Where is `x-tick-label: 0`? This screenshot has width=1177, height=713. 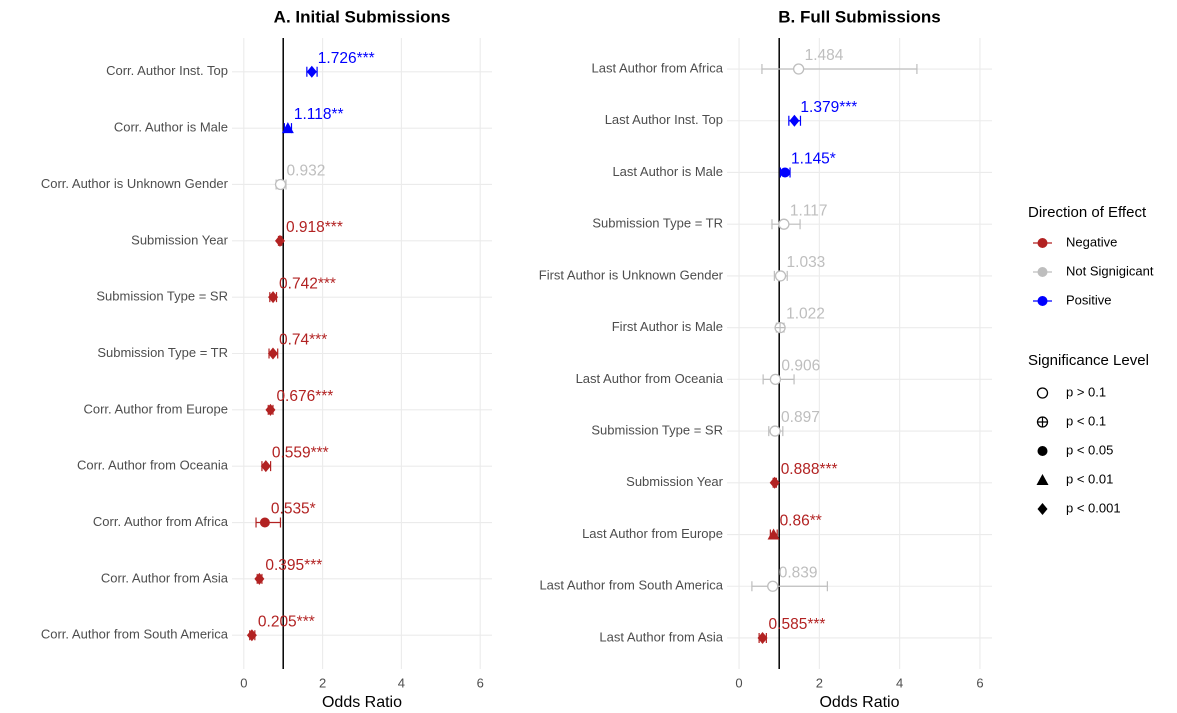
x-tick-label: 0 is located at coordinates (243, 682).